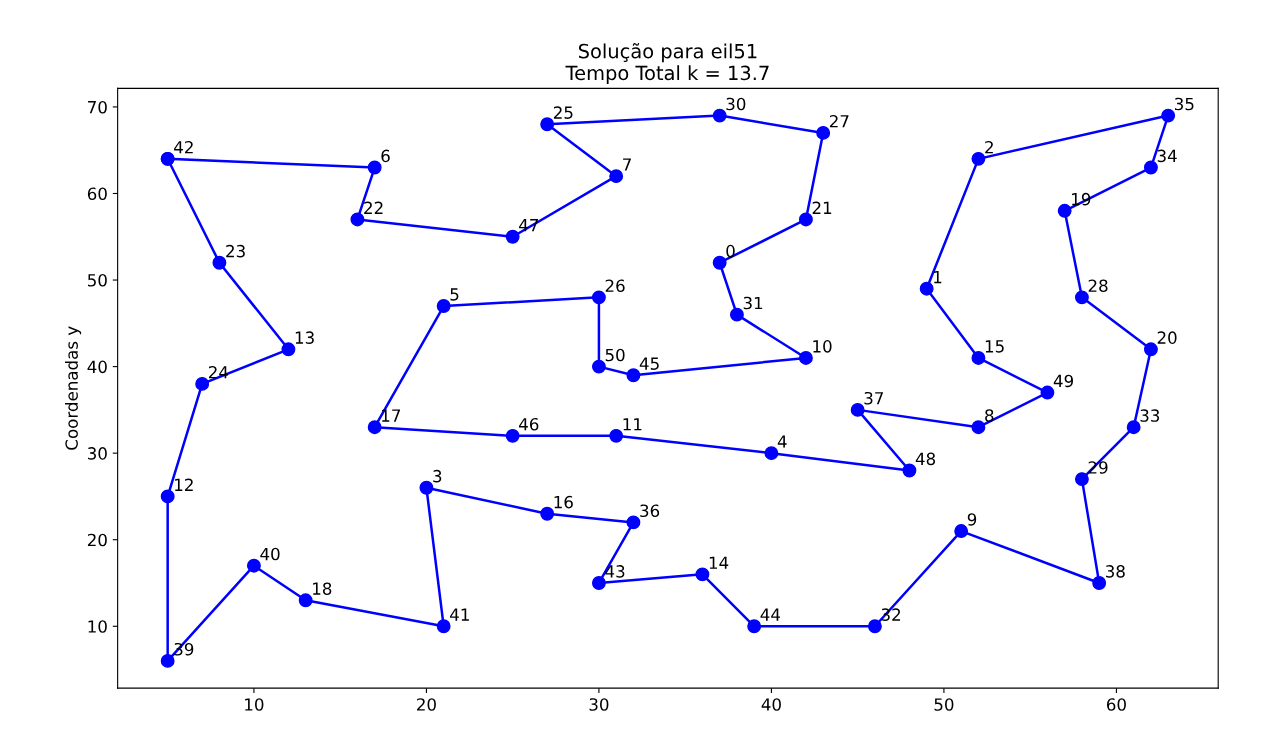  Describe the element at coordinates (615, 571) in the screenshot. I see `annotation: 43` at that location.